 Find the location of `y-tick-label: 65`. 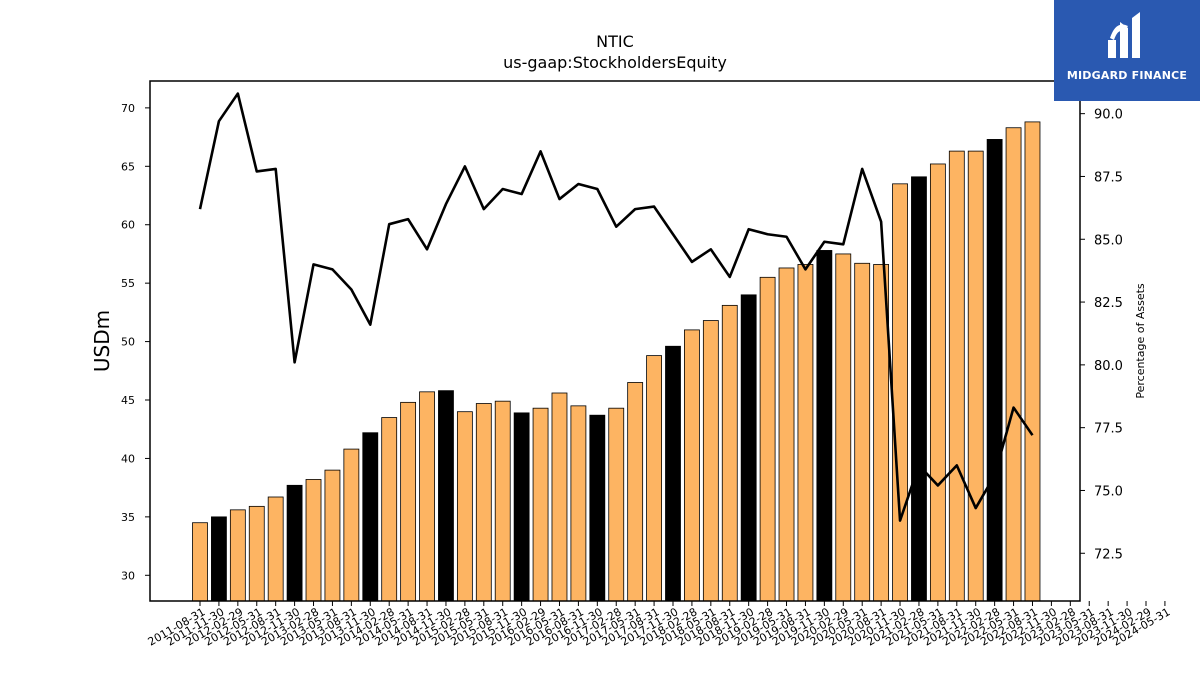

y-tick-label: 65 is located at coordinates (128, 166).